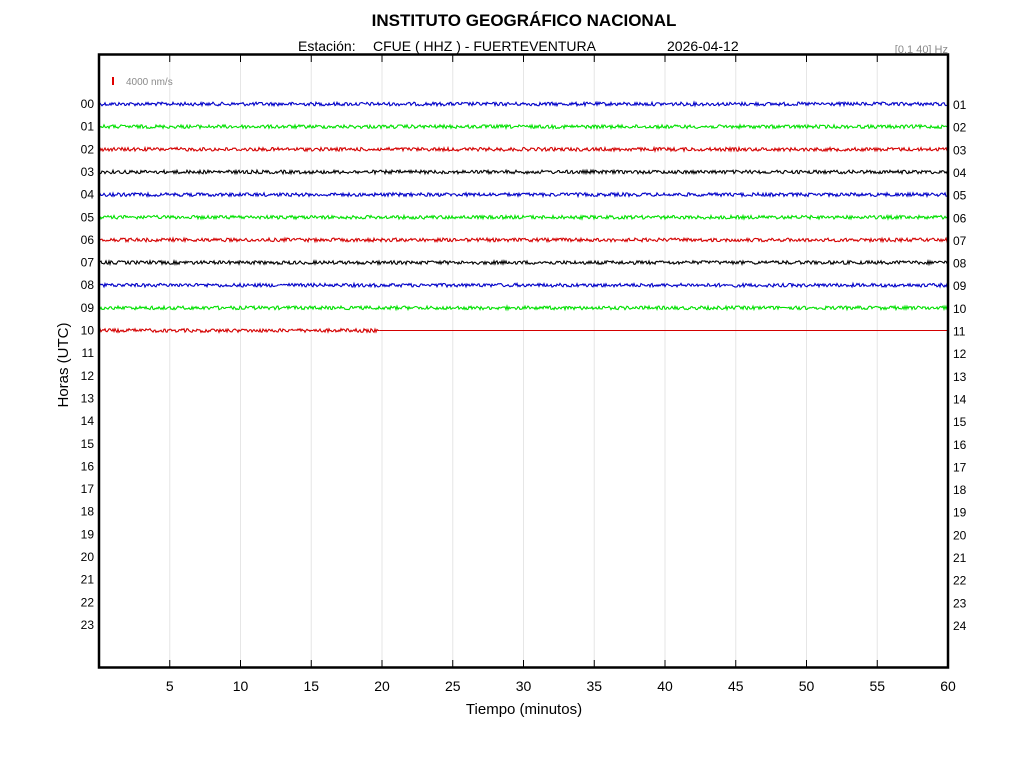 Image resolution: width=1024 pixels, height=768 pixels. I want to click on hour-label-right: 23, so click(960, 603).